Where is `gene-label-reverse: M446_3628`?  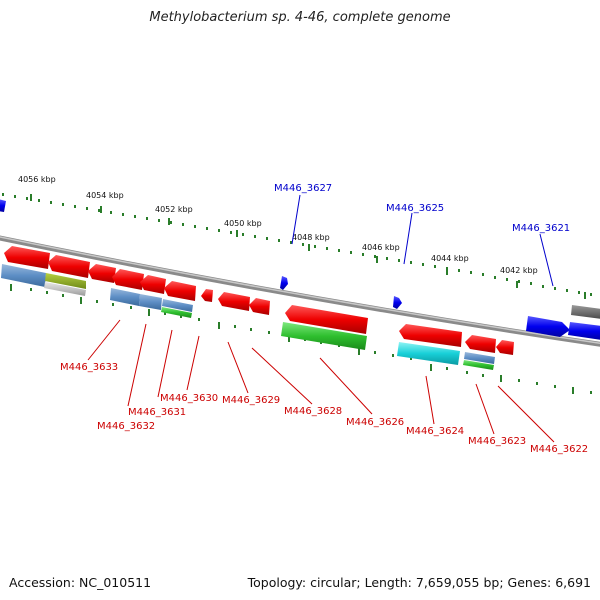 gene-label-reverse: M446_3628 is located at coordinates (313, 411).